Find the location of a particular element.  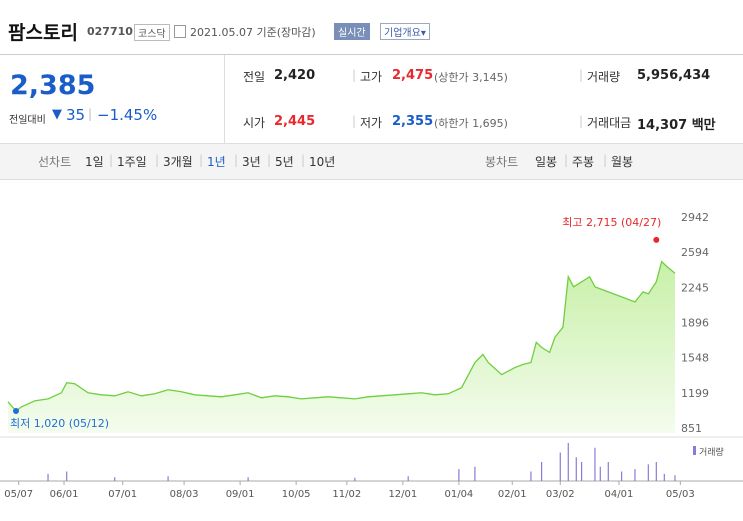

candle-button: 월봉 is located at coordinates (622, 162).